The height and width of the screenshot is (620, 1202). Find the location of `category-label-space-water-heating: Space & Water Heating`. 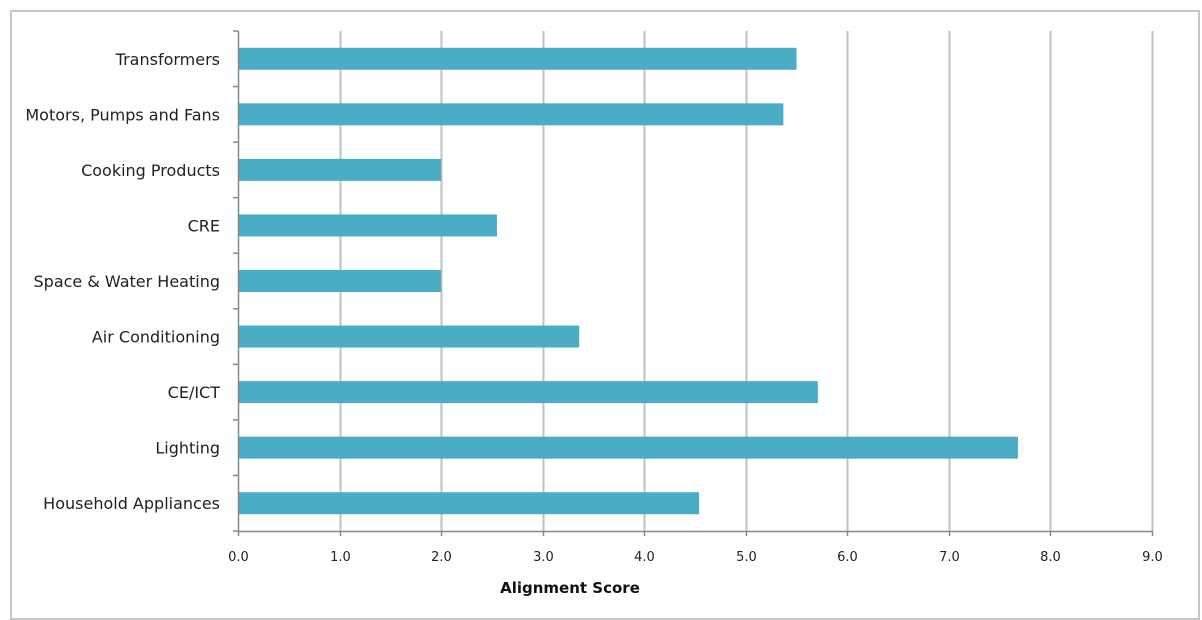

category-label-space-water-heating: Space & Water Heating is located at coordinates (127, 281).